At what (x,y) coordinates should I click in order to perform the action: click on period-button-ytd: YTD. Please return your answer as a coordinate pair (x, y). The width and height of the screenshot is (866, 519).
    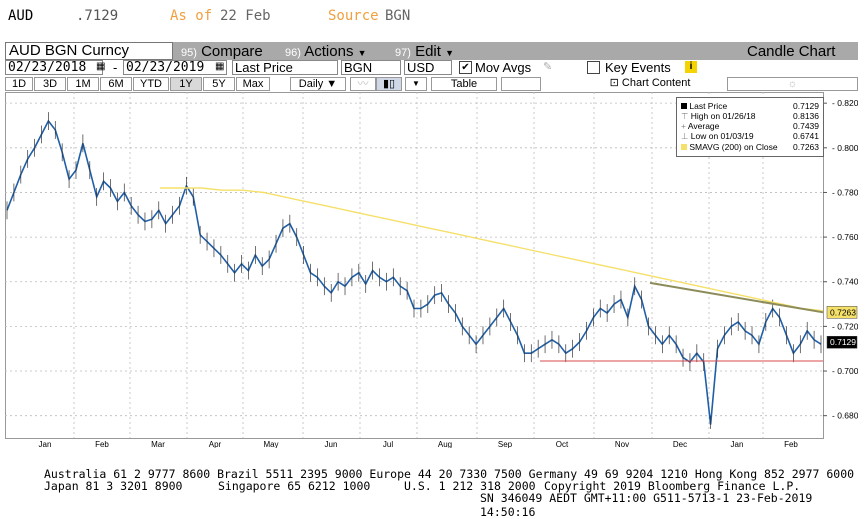
    Looking at the image, I should click on (151, 84).